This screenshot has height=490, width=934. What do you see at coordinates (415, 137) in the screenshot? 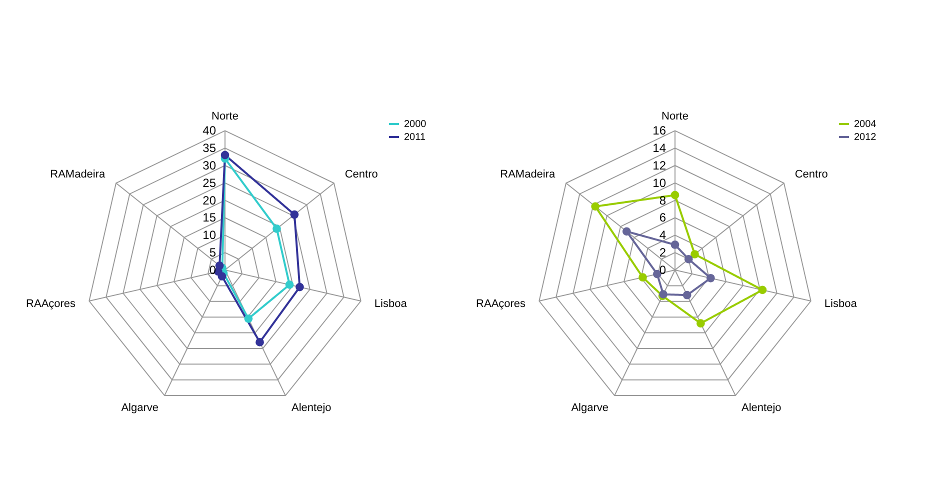
I see `legend-label: 2011` at bounding box center [415, 137].